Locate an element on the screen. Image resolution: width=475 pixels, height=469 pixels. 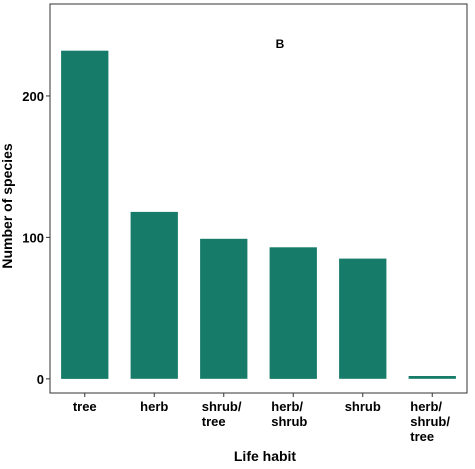
x-tick-label-4: shrub is located at coordinates (363, 406).